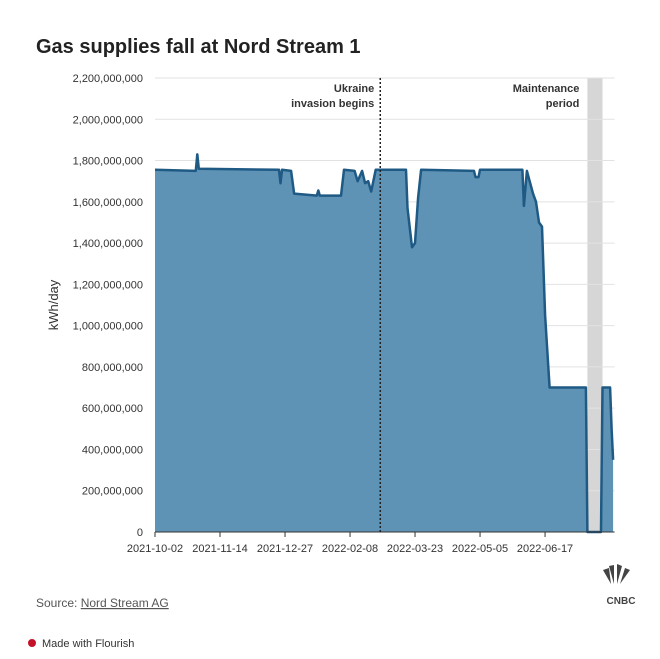 The image size is (660, 659). I want to click on source: Source: Nord Stream AG, so click(102, 603).